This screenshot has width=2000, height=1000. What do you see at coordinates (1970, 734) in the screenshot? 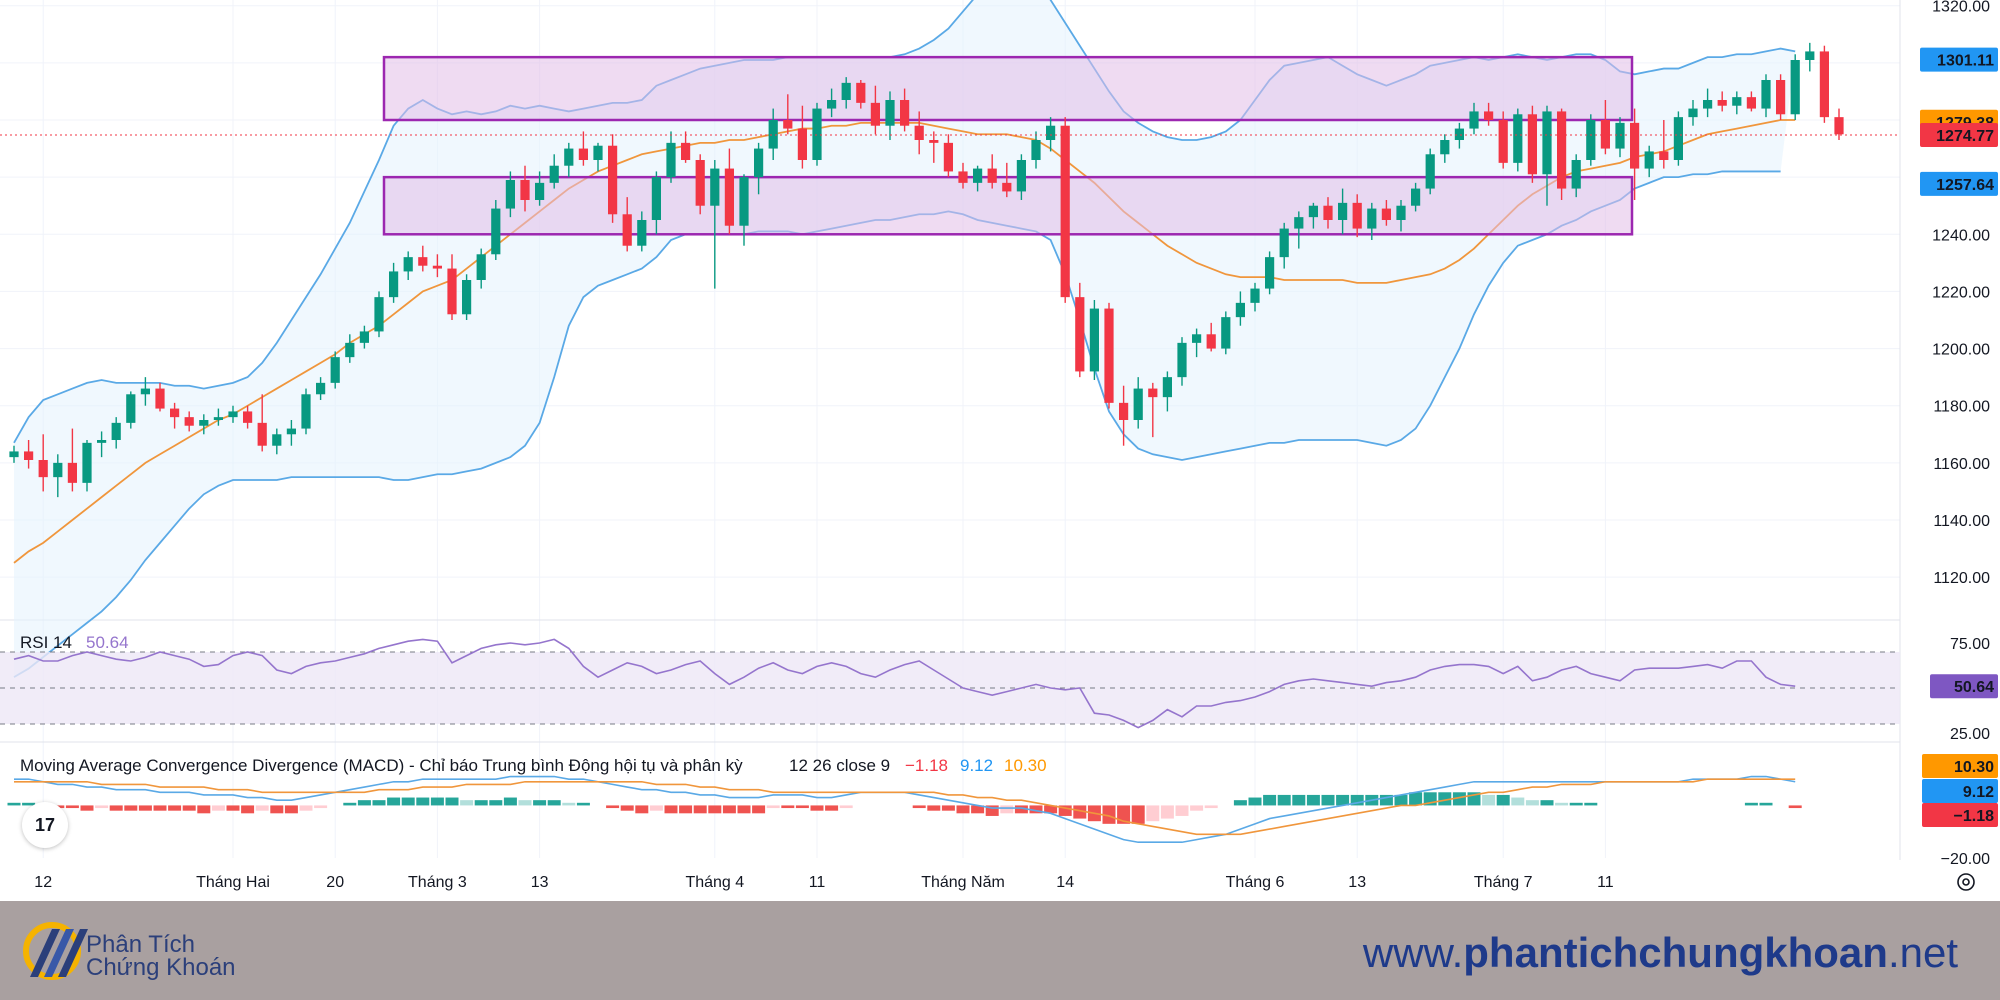
I see `rsi-tick-label: 25.00` at bounding box center [1970, 734].